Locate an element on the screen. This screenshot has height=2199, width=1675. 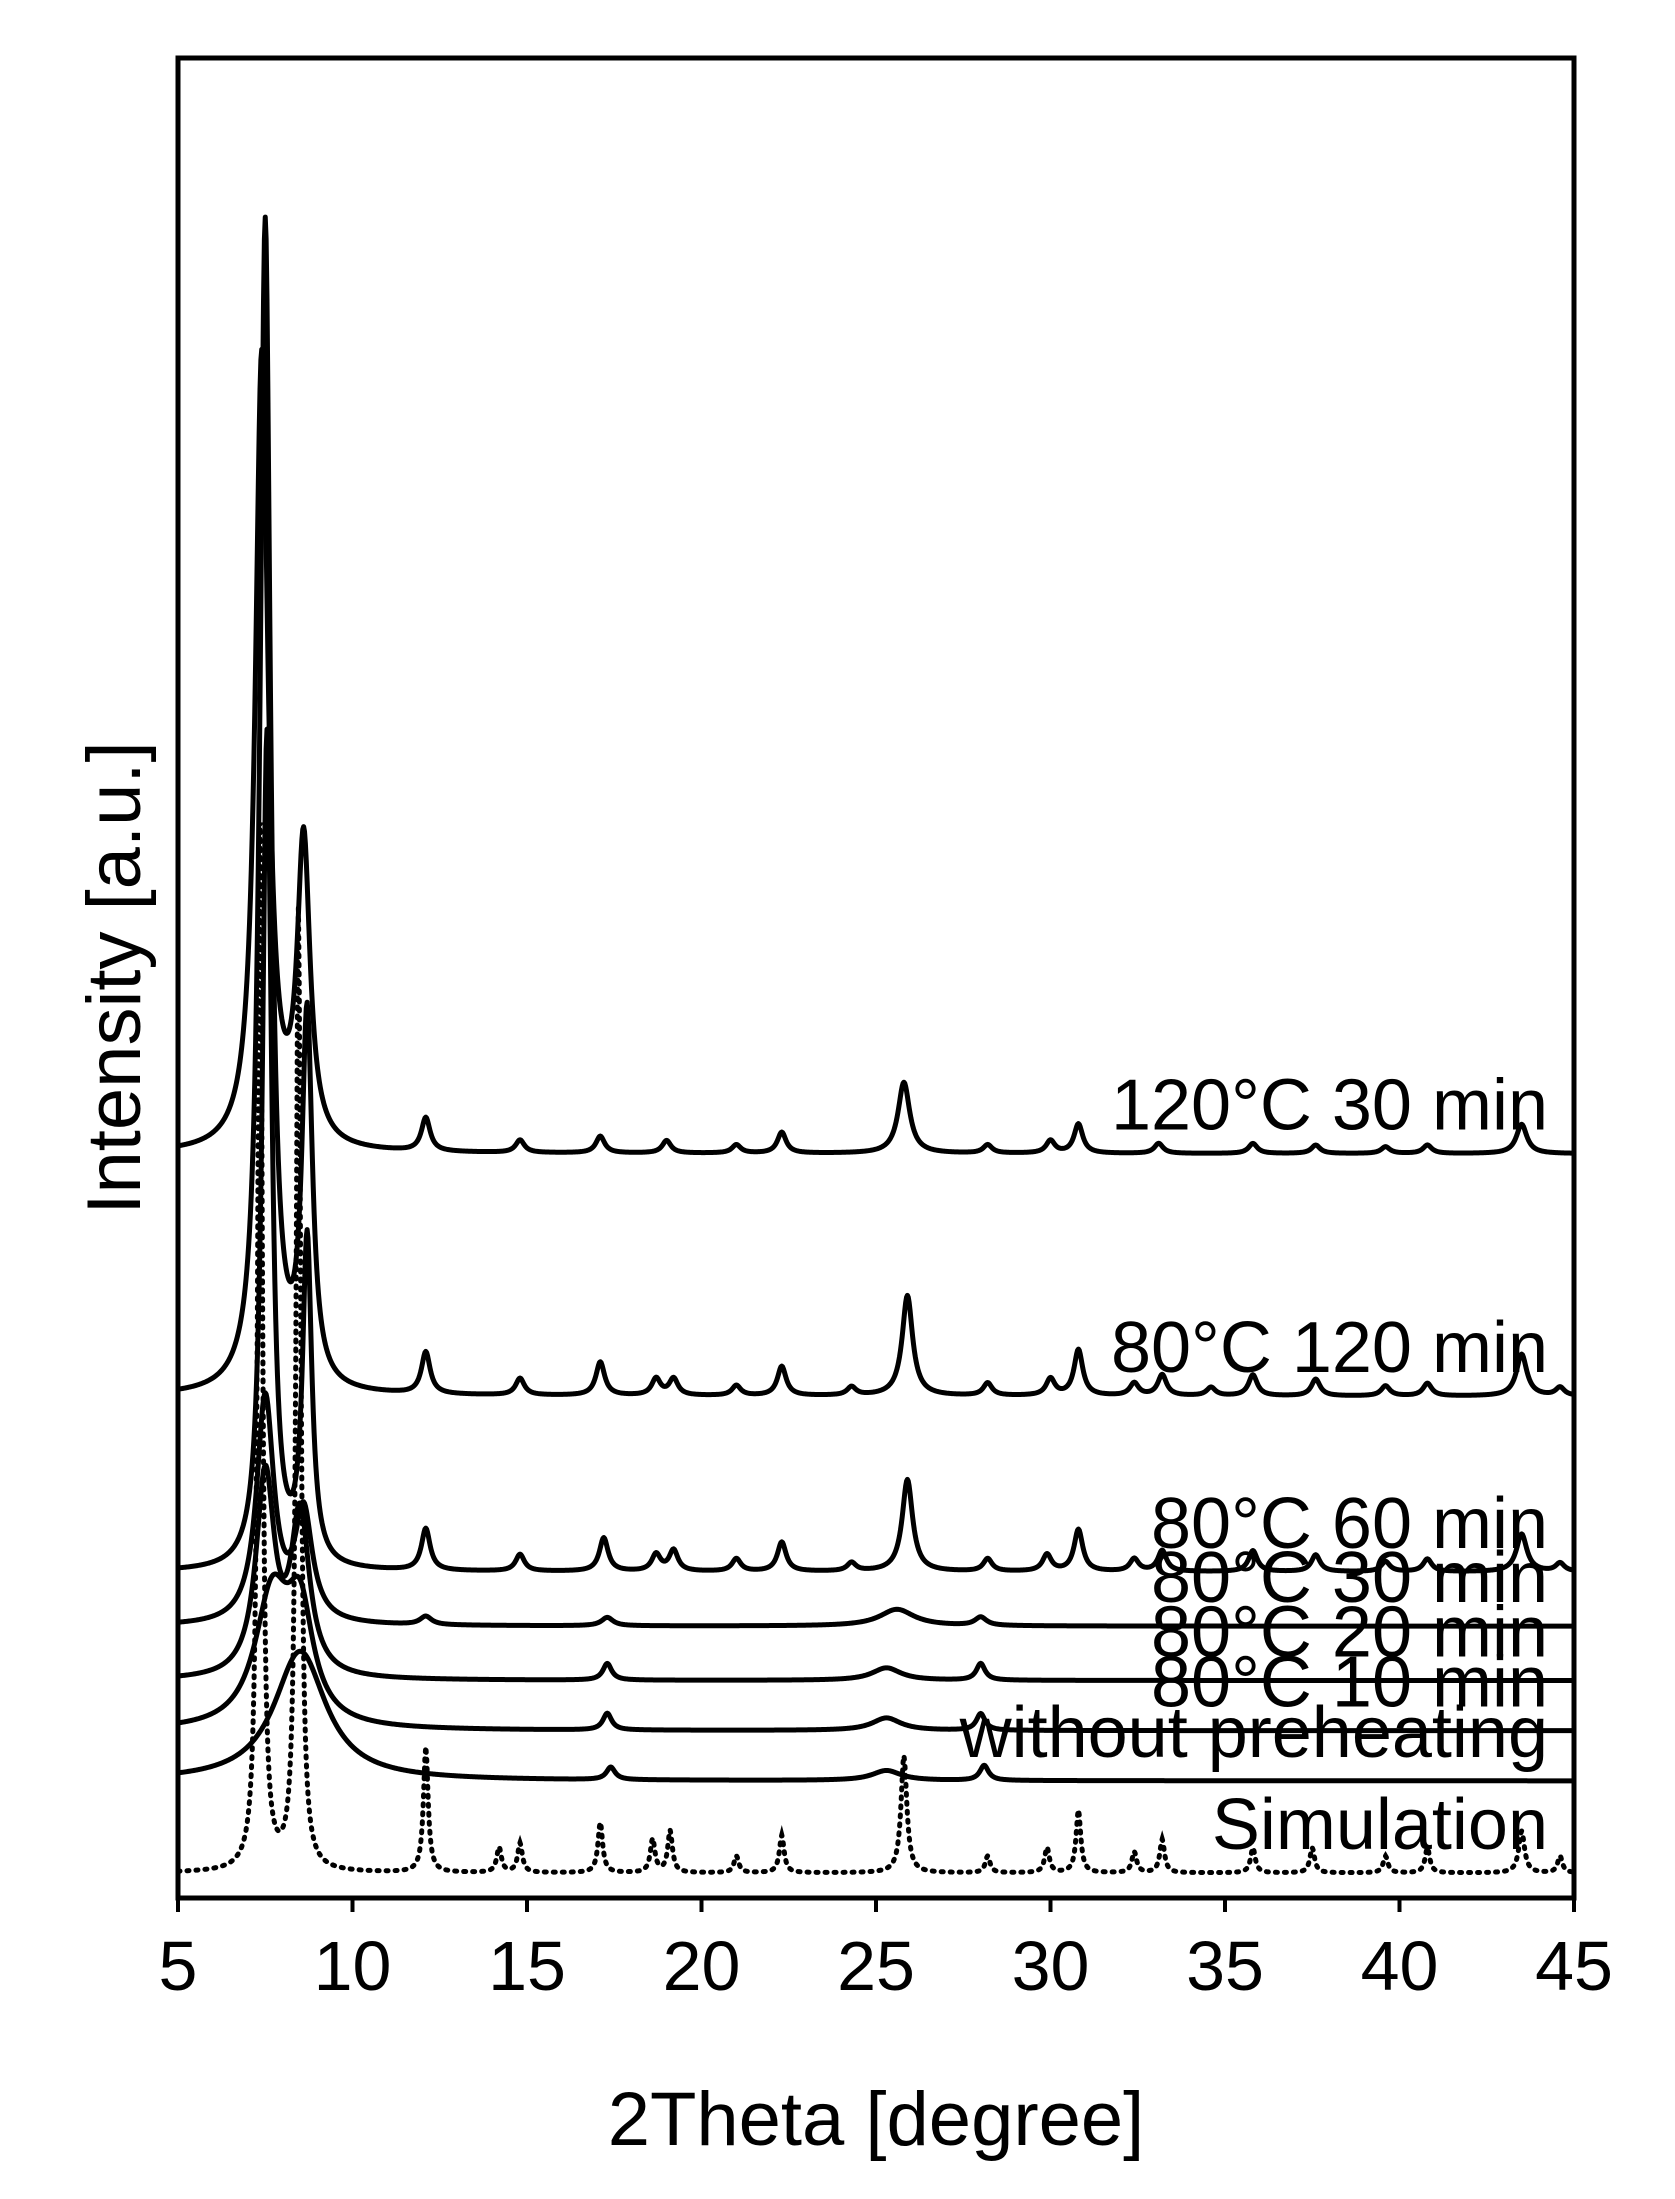
x-tick-label: 45 is located at coordinates (1574, 1966).